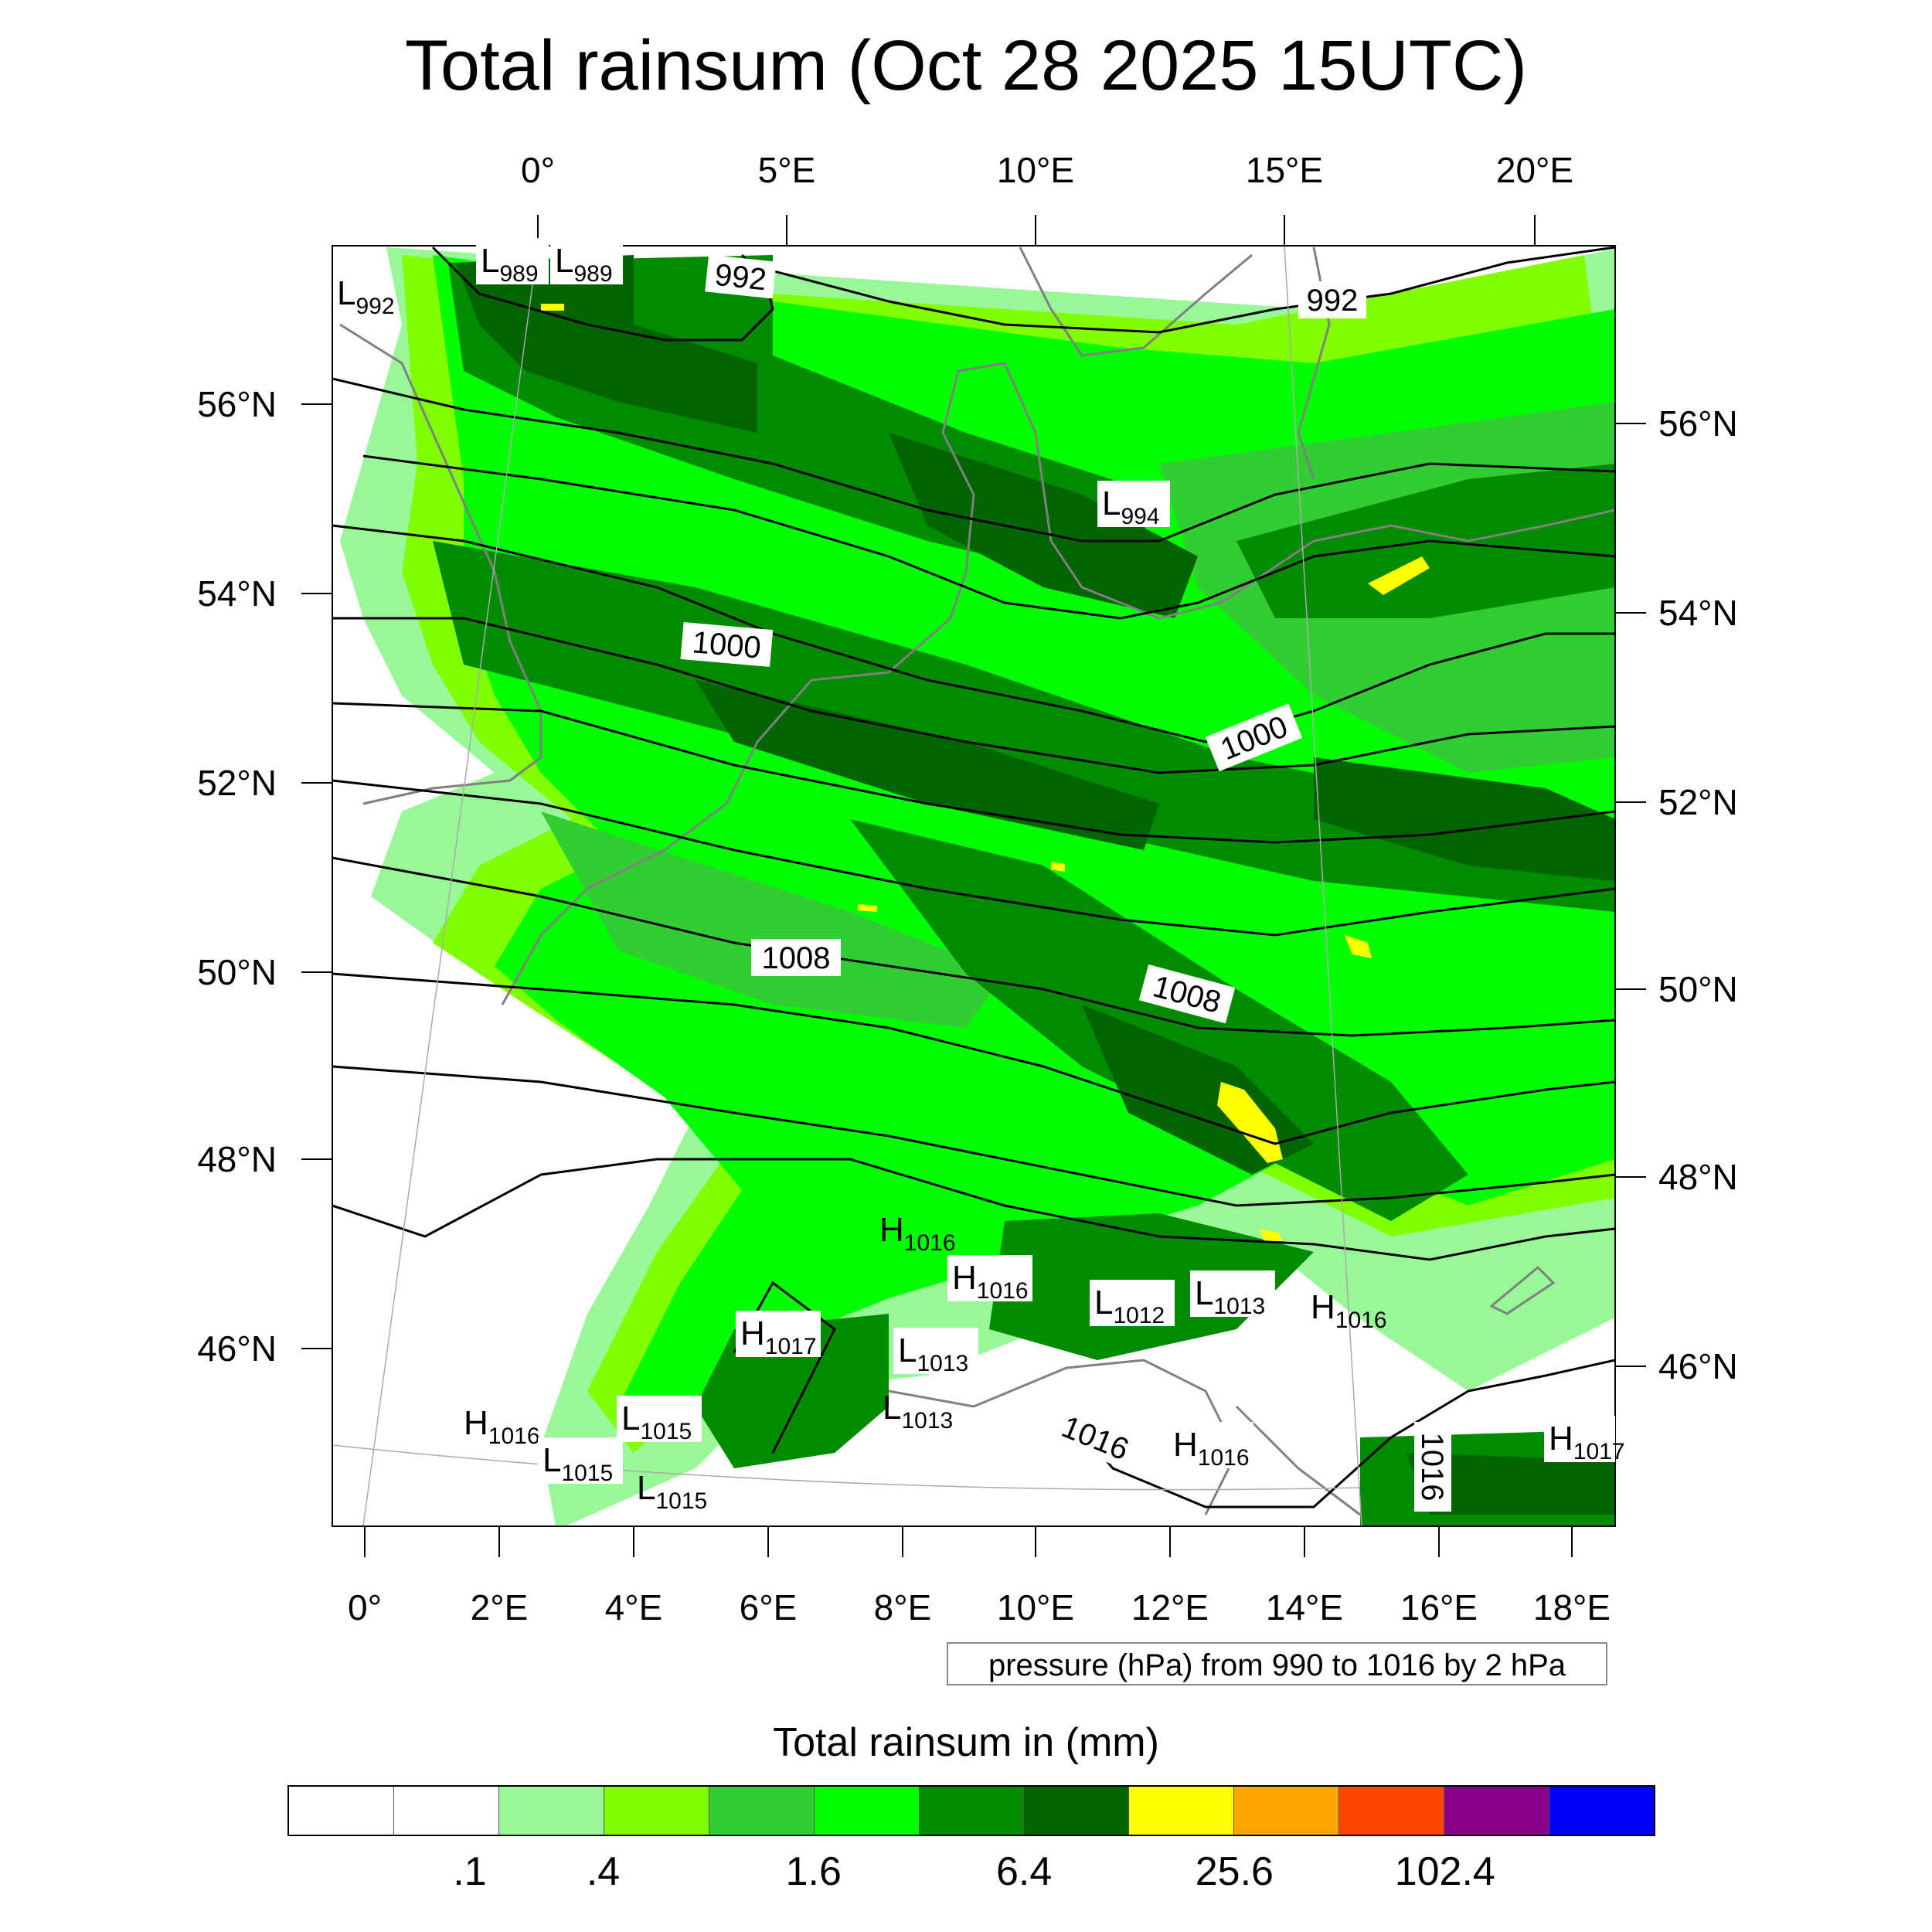  Describe the element at coordinates (237, 1348) in the screenshot. I see `left-lat-label: 46°N` at that location.